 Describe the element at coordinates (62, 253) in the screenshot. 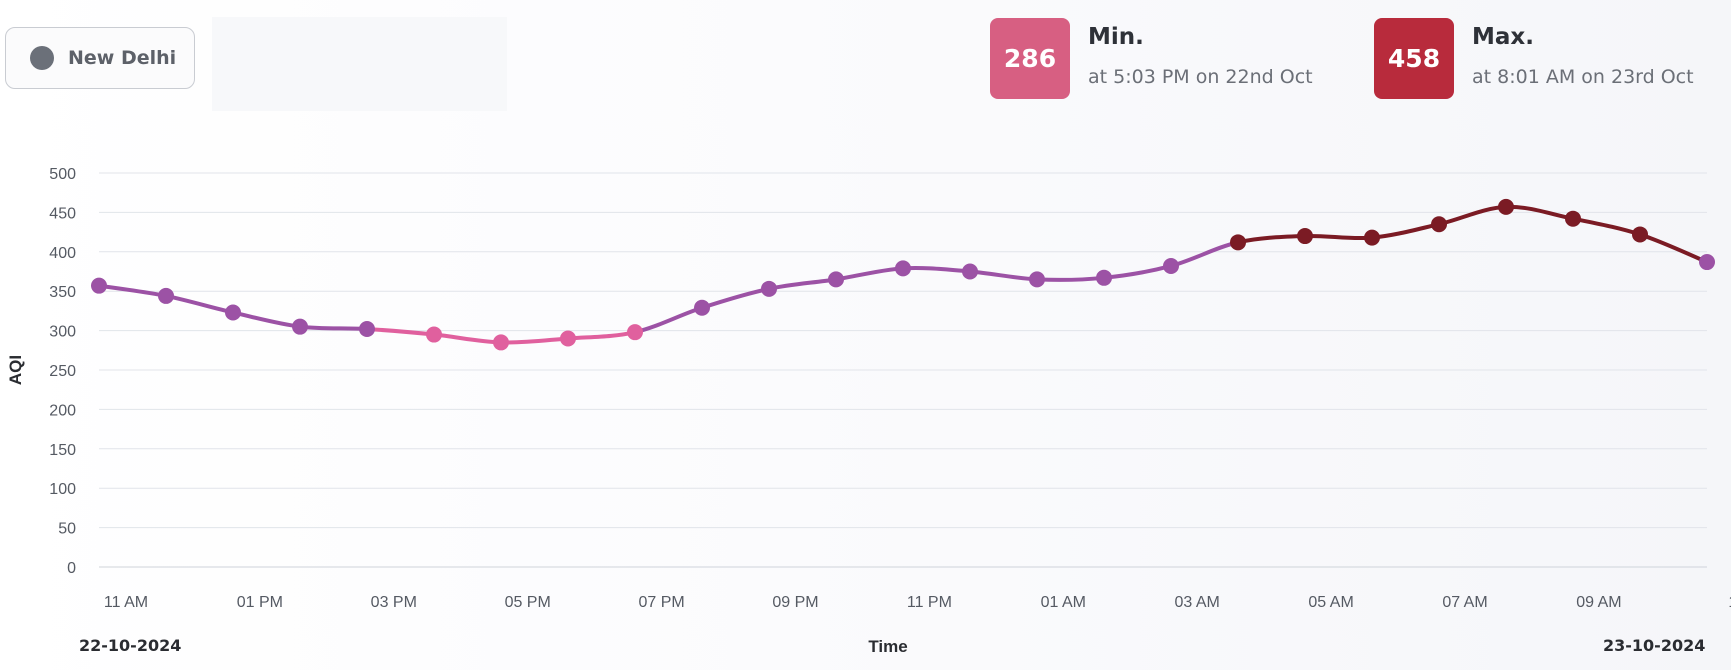

I see `y-tick-label: 400` at that location.